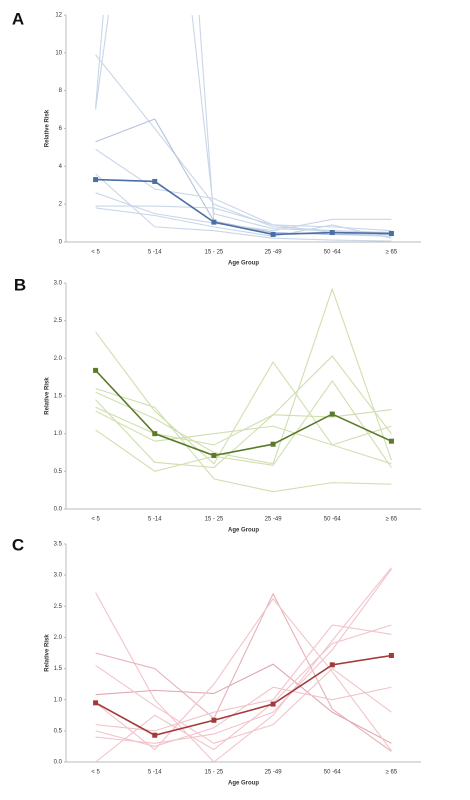 The image size is (470, 800). Describe the element at coordinates (61, 129) in the screenshot. I see `y-tick-label: 6` at that location.